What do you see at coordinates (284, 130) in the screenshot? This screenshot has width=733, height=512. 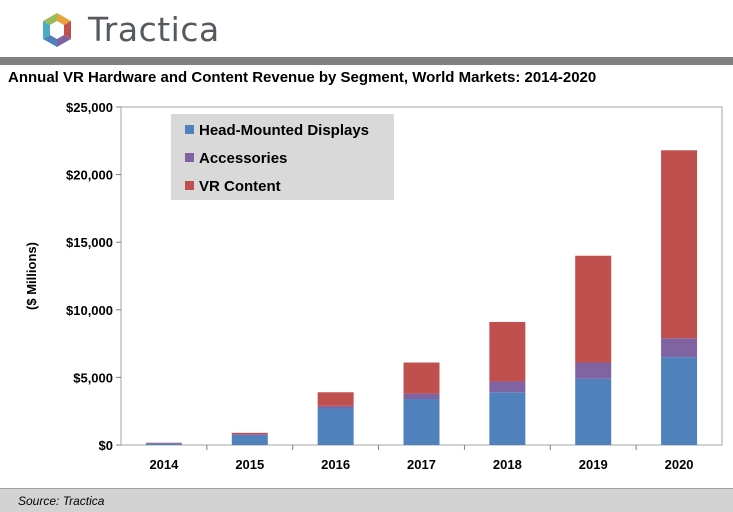 I see `legend-label: Head-Mounted Displays` at bounding box center [284, 130].